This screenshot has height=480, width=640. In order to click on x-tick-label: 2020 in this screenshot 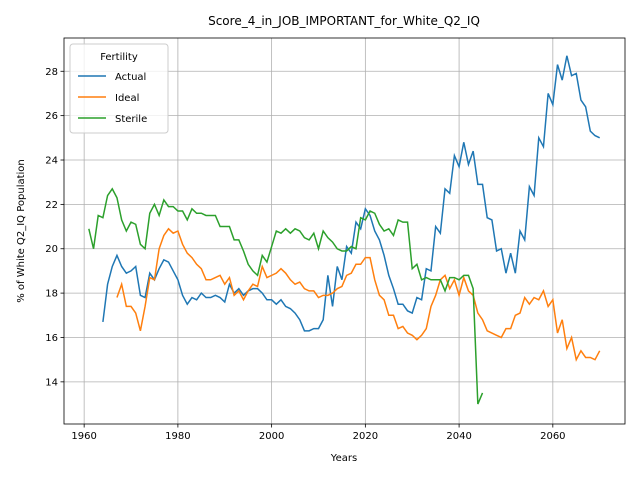, I will do `click(365, 436)`.